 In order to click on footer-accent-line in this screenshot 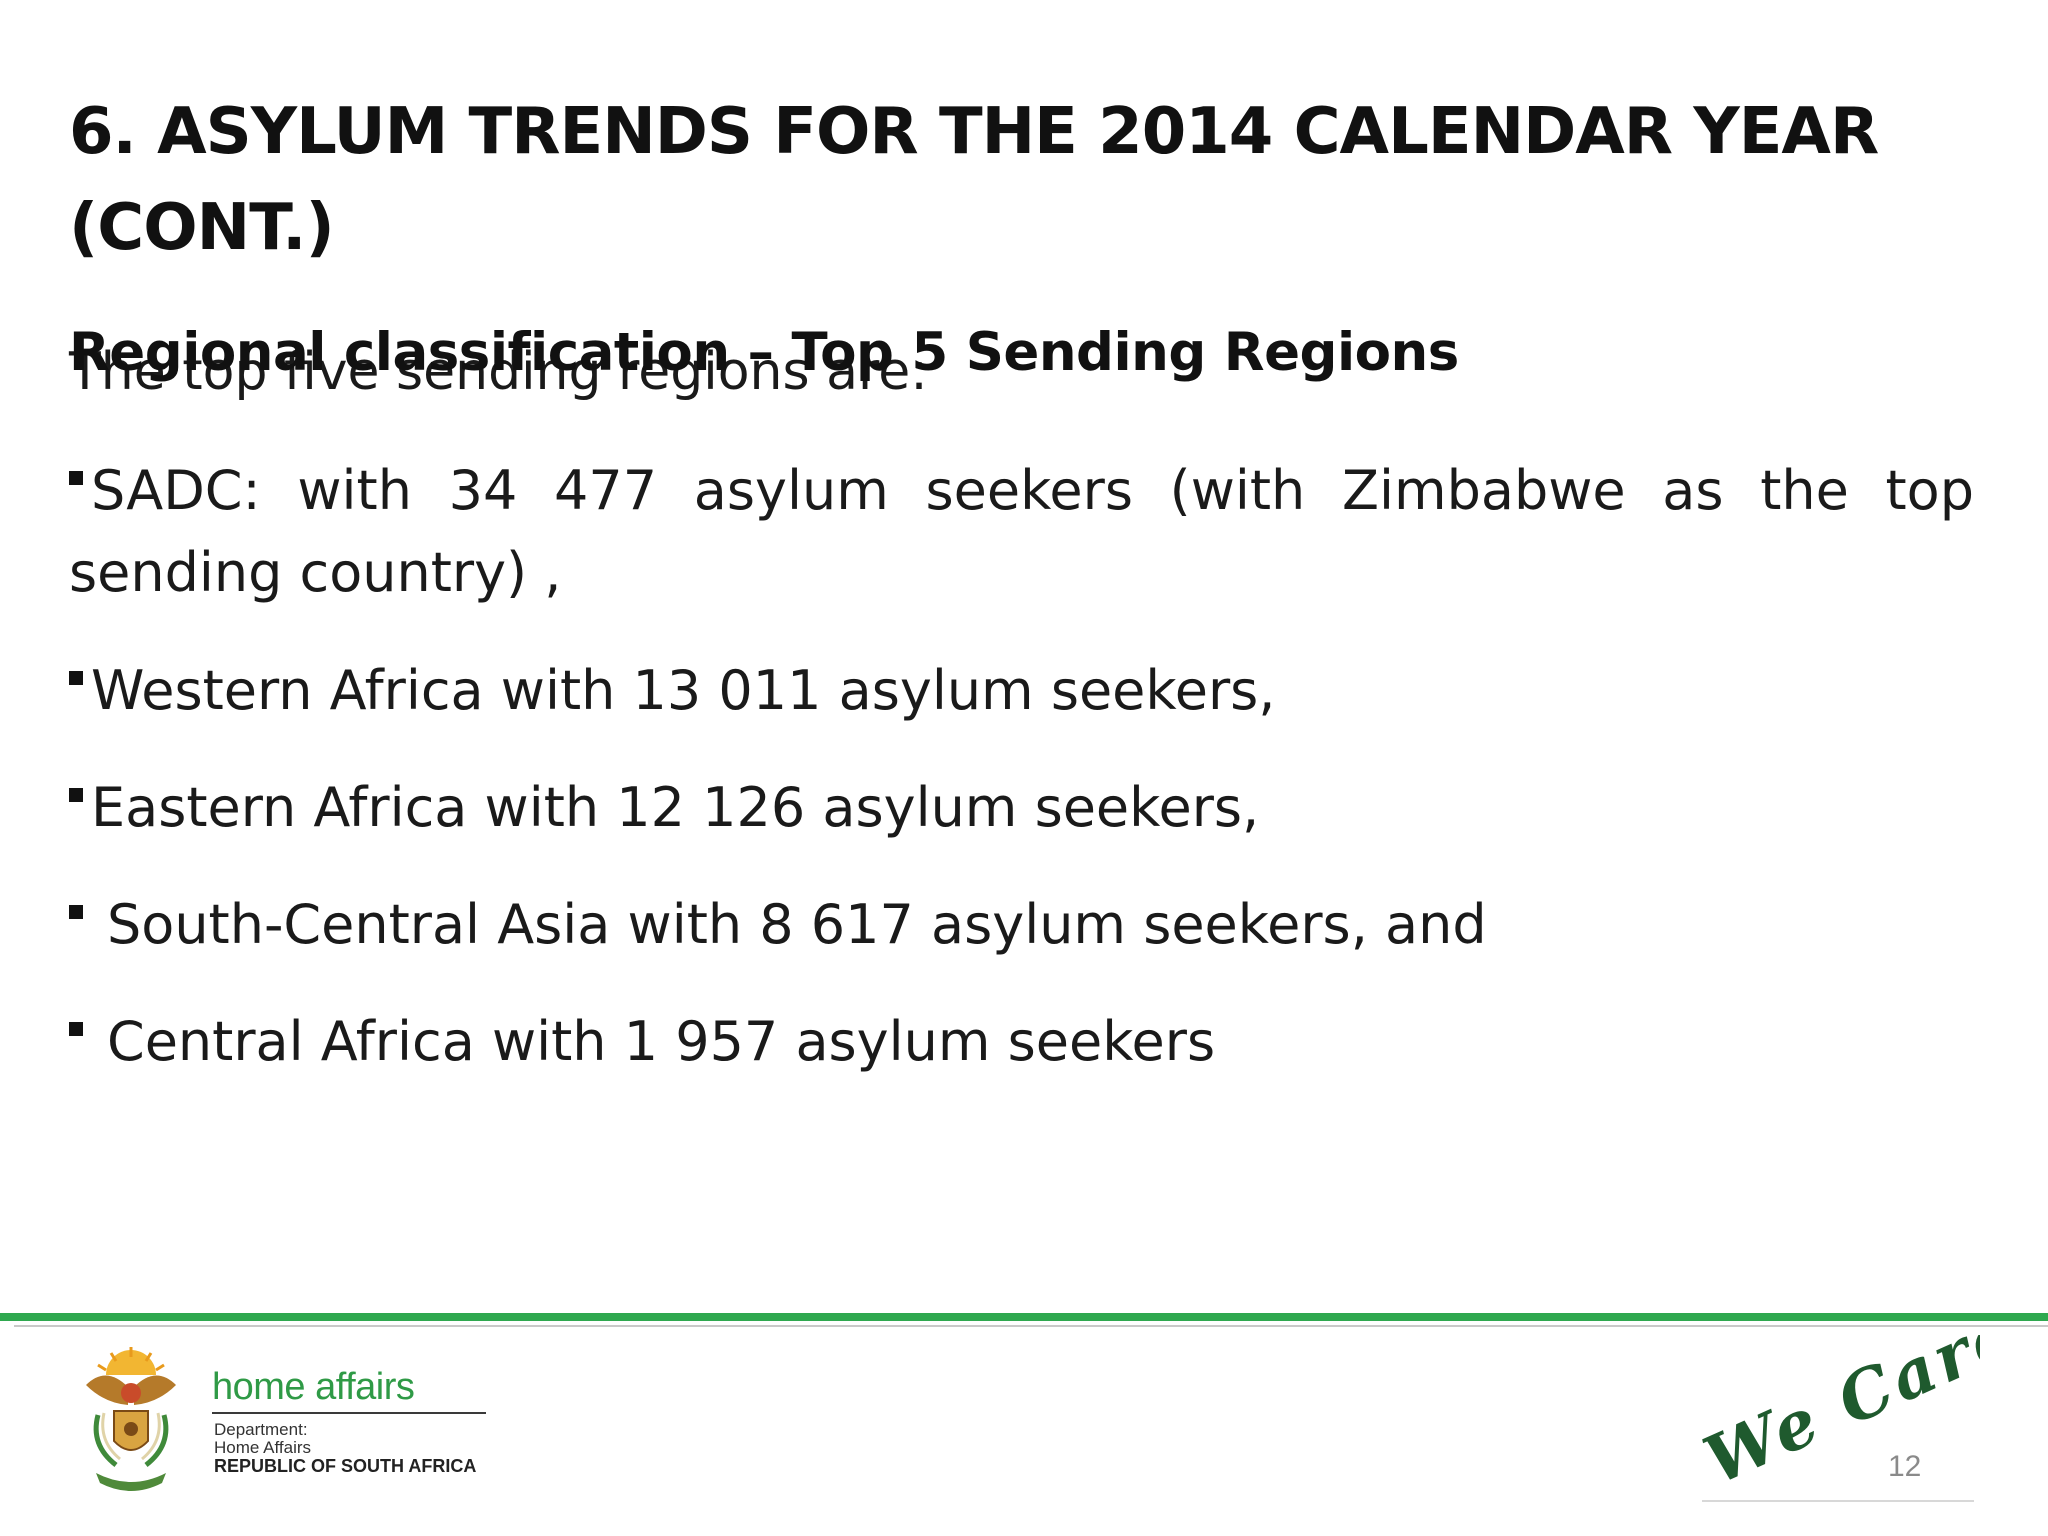, I will do `click(1024, 1317)`.